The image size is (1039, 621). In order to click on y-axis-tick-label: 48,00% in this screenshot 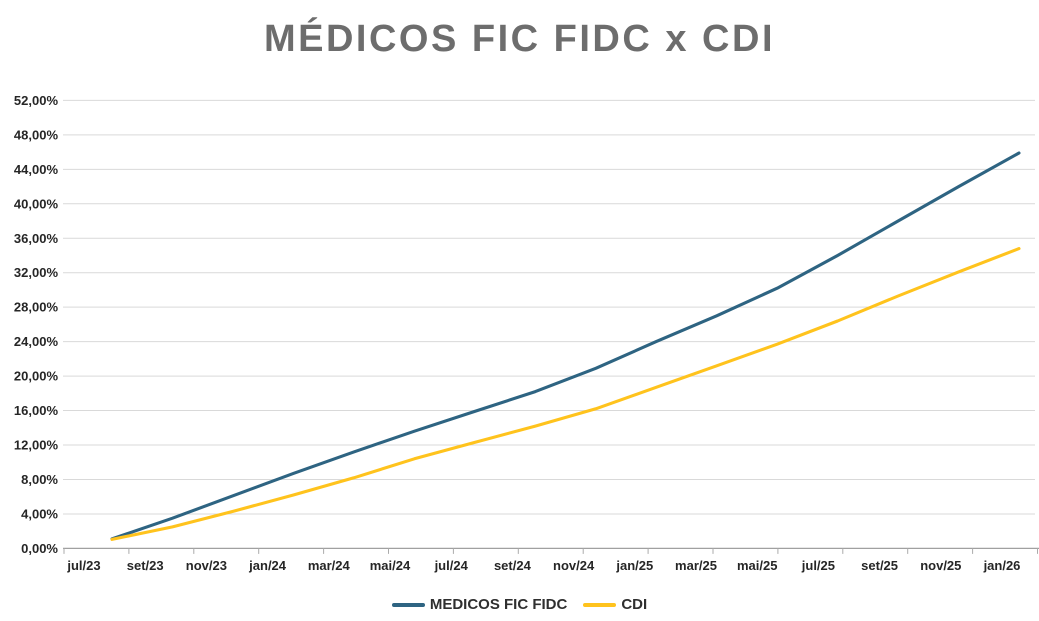, I will do `click(36, 134)`.